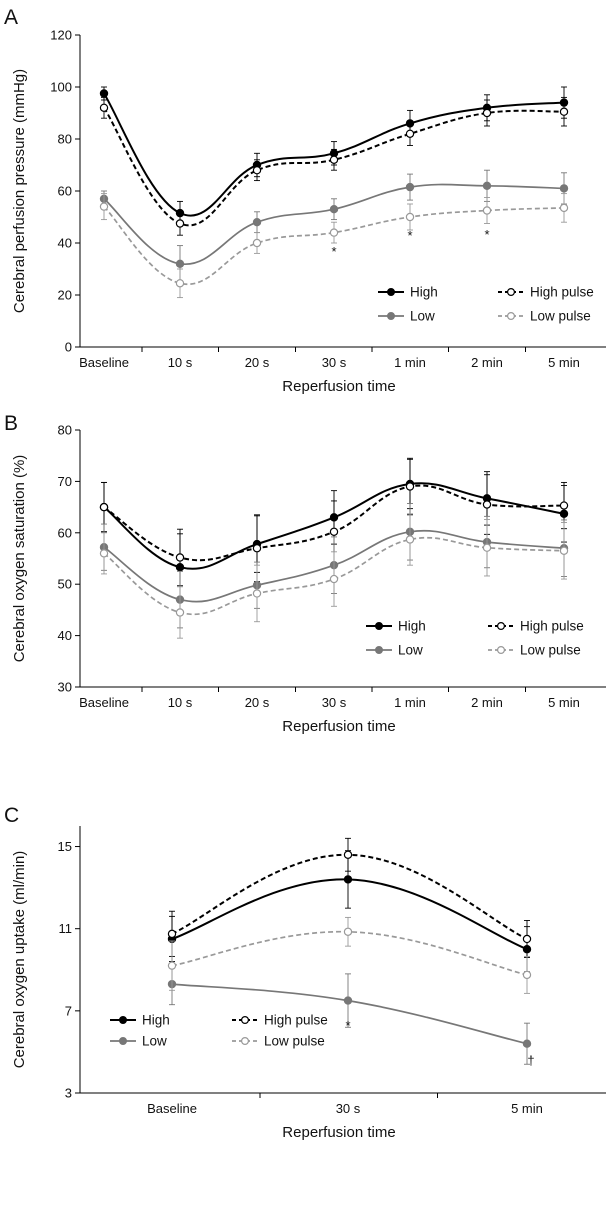 This screenshot has width=616, height=1208. What do you see at coordinates (68, 1093) in the screenshot?
I see `y-tick-label: 3` at bounding box center [68, 1093].